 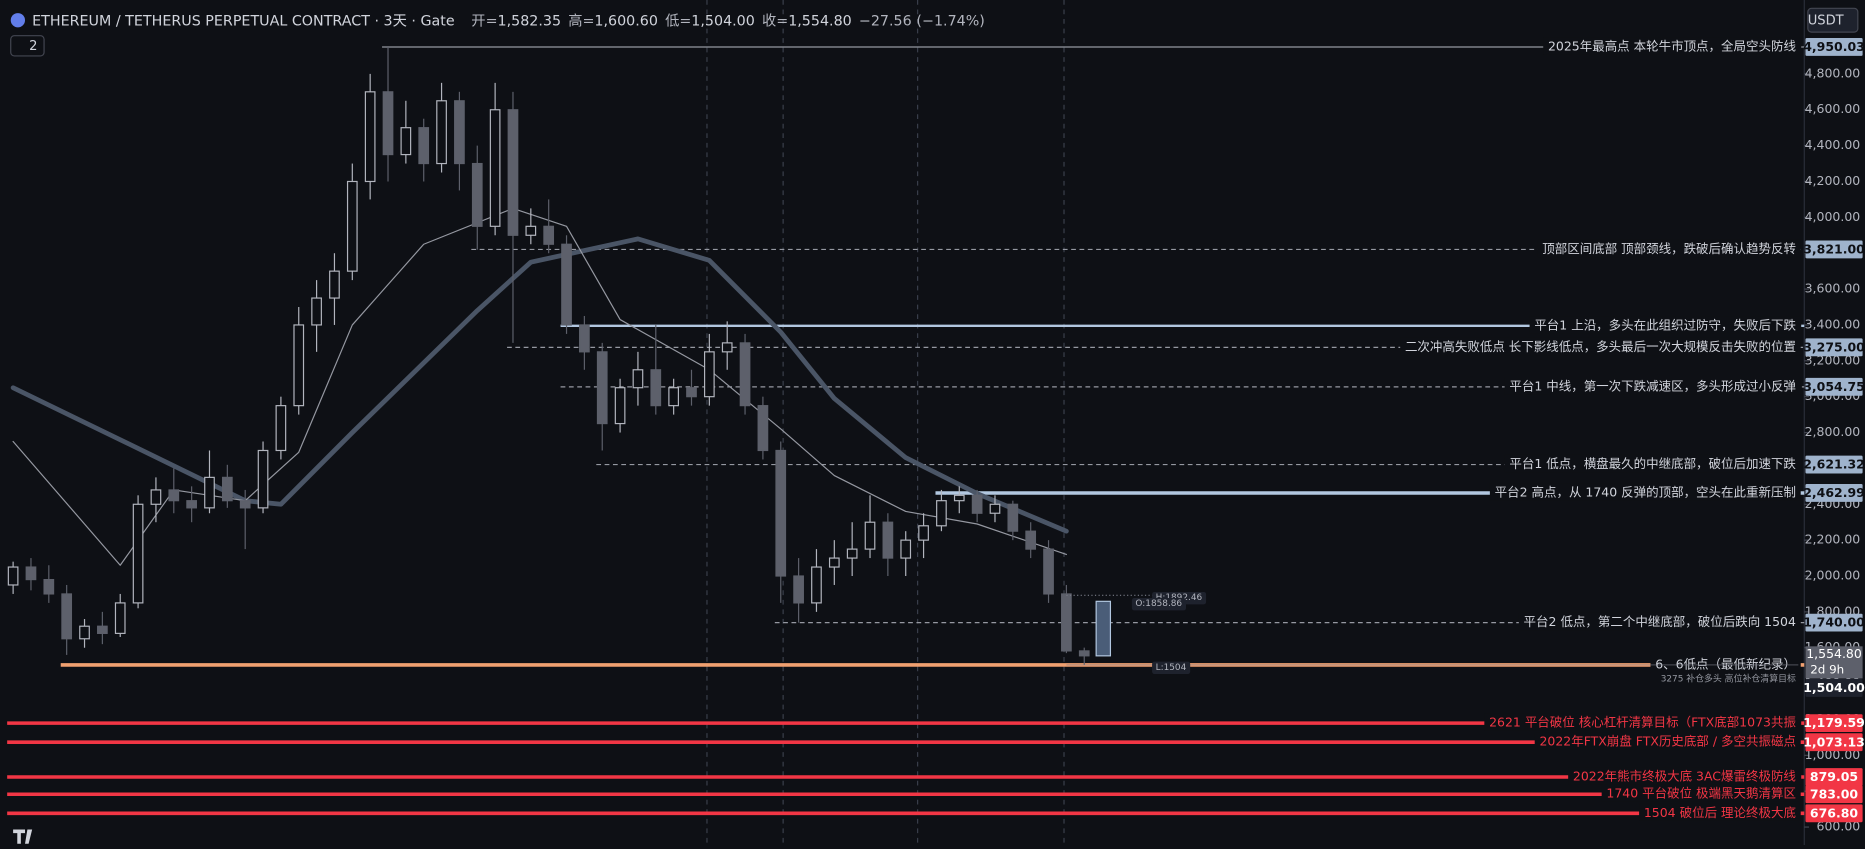 I want to click on price-tag-label: 879.05, so click(x=1834, y=776).